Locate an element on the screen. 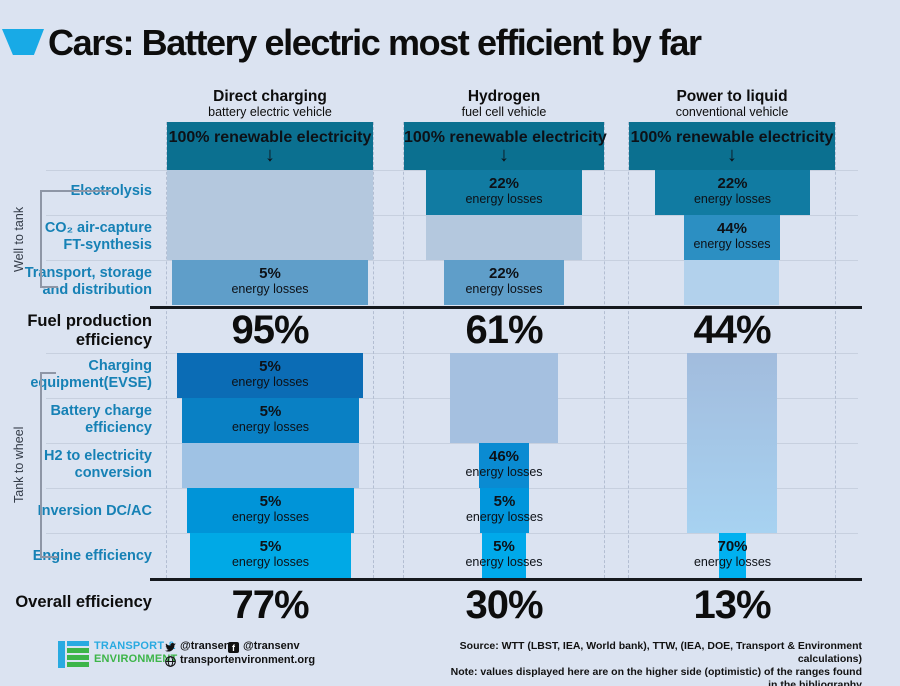  facebook-handle: @transenv is located at coordinates (271, 646).